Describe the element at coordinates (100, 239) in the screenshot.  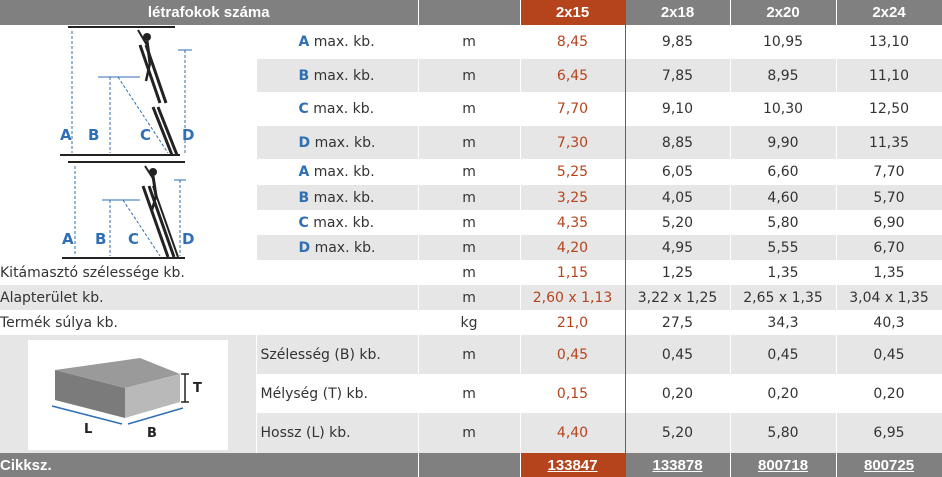
I see `label-b: B` at that location.